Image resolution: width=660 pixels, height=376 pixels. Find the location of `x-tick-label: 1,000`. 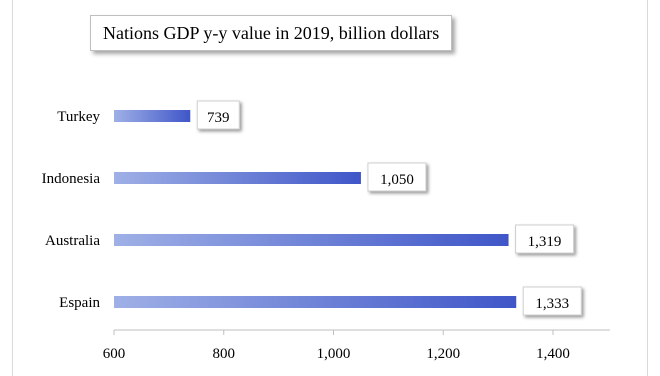

x-tick-label: 1,000 is located at coordinates (334, 354).